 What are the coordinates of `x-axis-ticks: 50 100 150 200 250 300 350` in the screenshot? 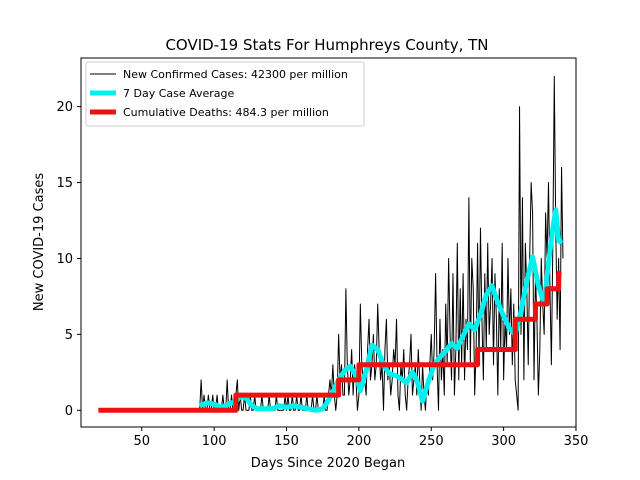 It's located at (361, 438).